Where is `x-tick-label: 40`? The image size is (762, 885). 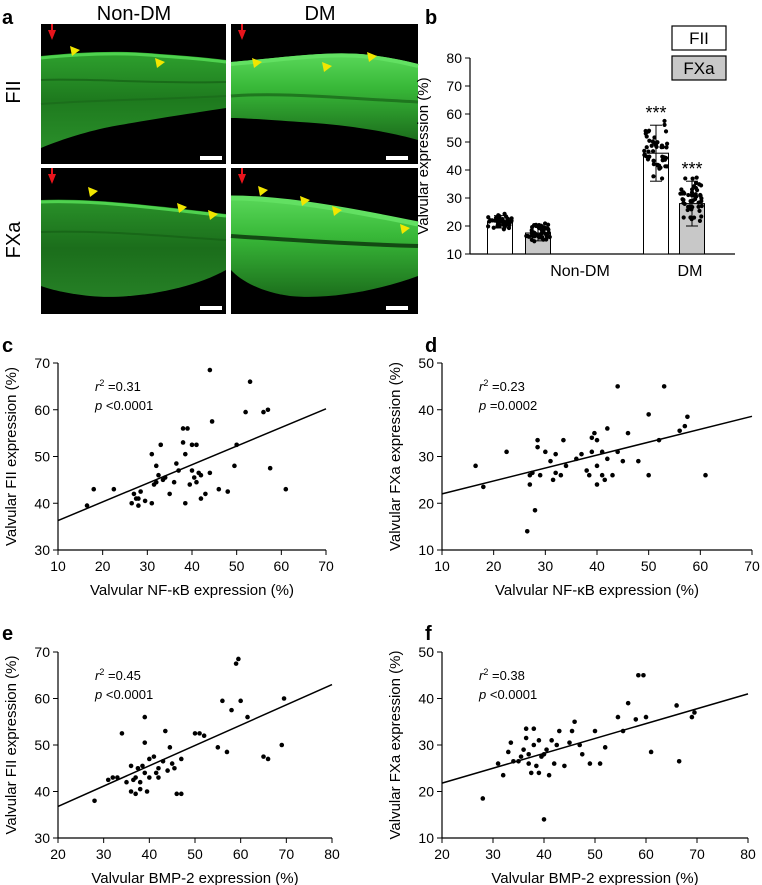
x-tick-label: 40 is located at coordinates (192, 566).